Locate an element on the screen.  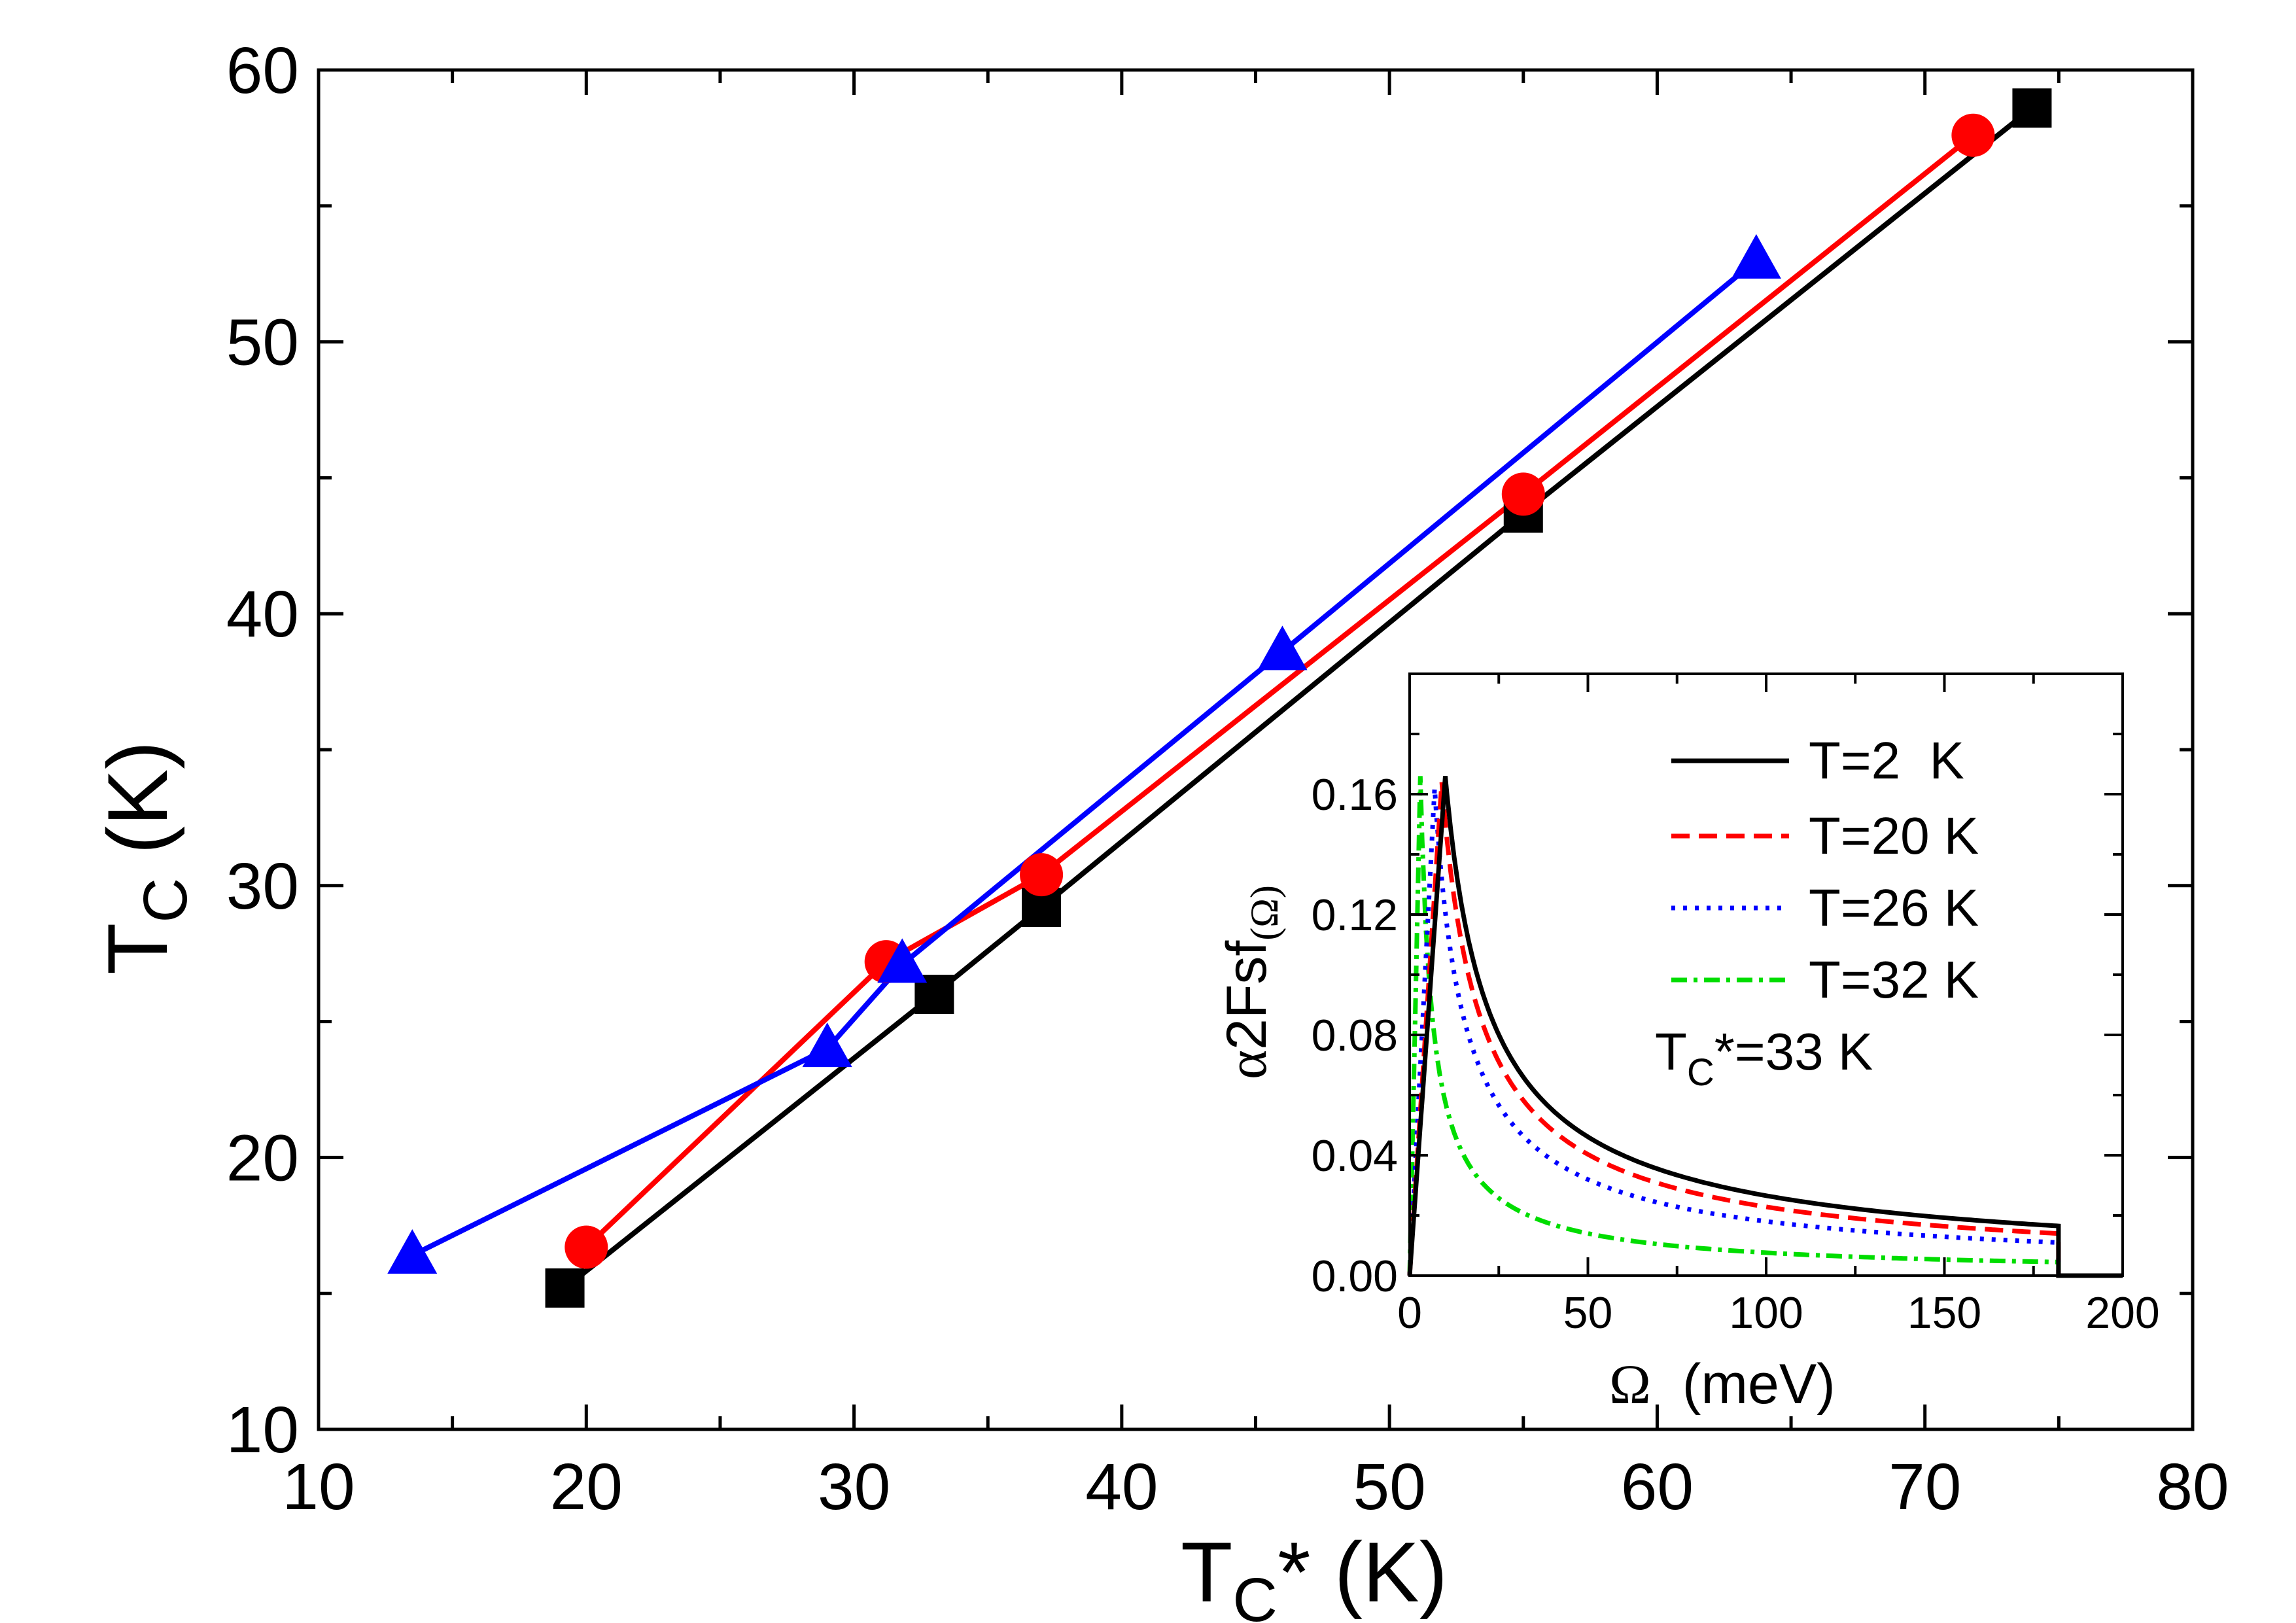
inset-x-tick-label: 50 is located at coordinates (1588, 1313).